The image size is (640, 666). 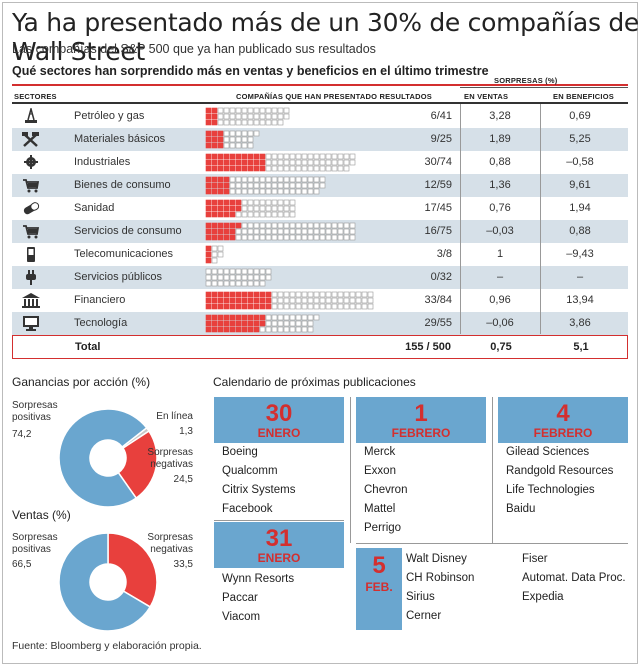 I want to click on eps-negative-value: 24,5, so click(x=183, y=479).